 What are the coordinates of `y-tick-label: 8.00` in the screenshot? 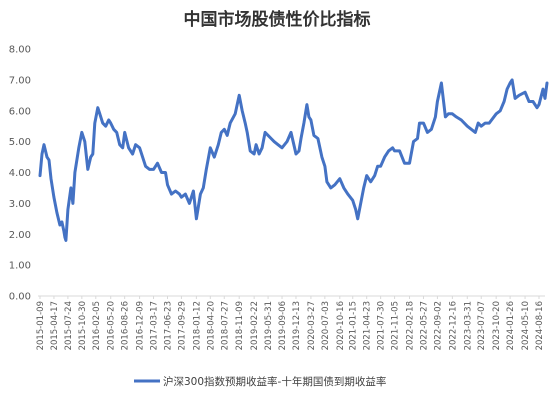 It's located at (20, 50).